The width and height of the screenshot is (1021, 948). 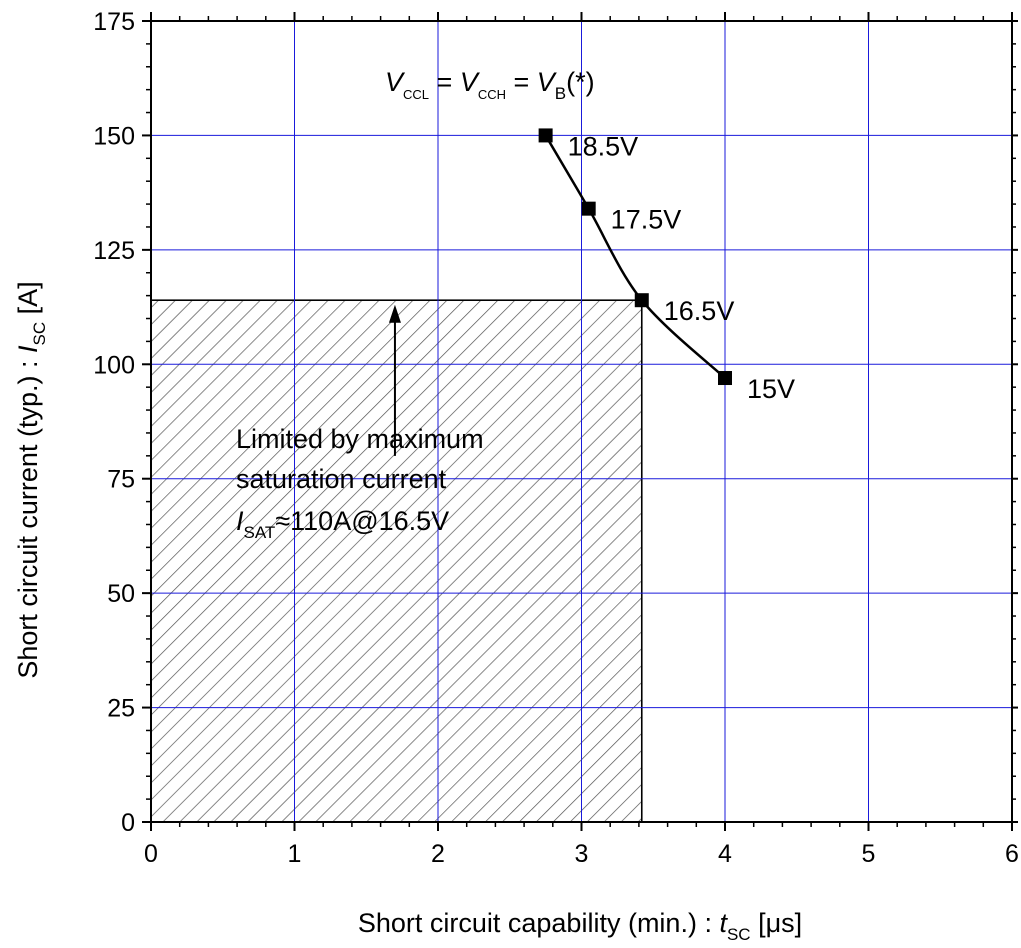 What do you see at coordinates (603, 146) in the screenshot?
I see `data-point-label: 18.5V` at bounding box center [603, 146].